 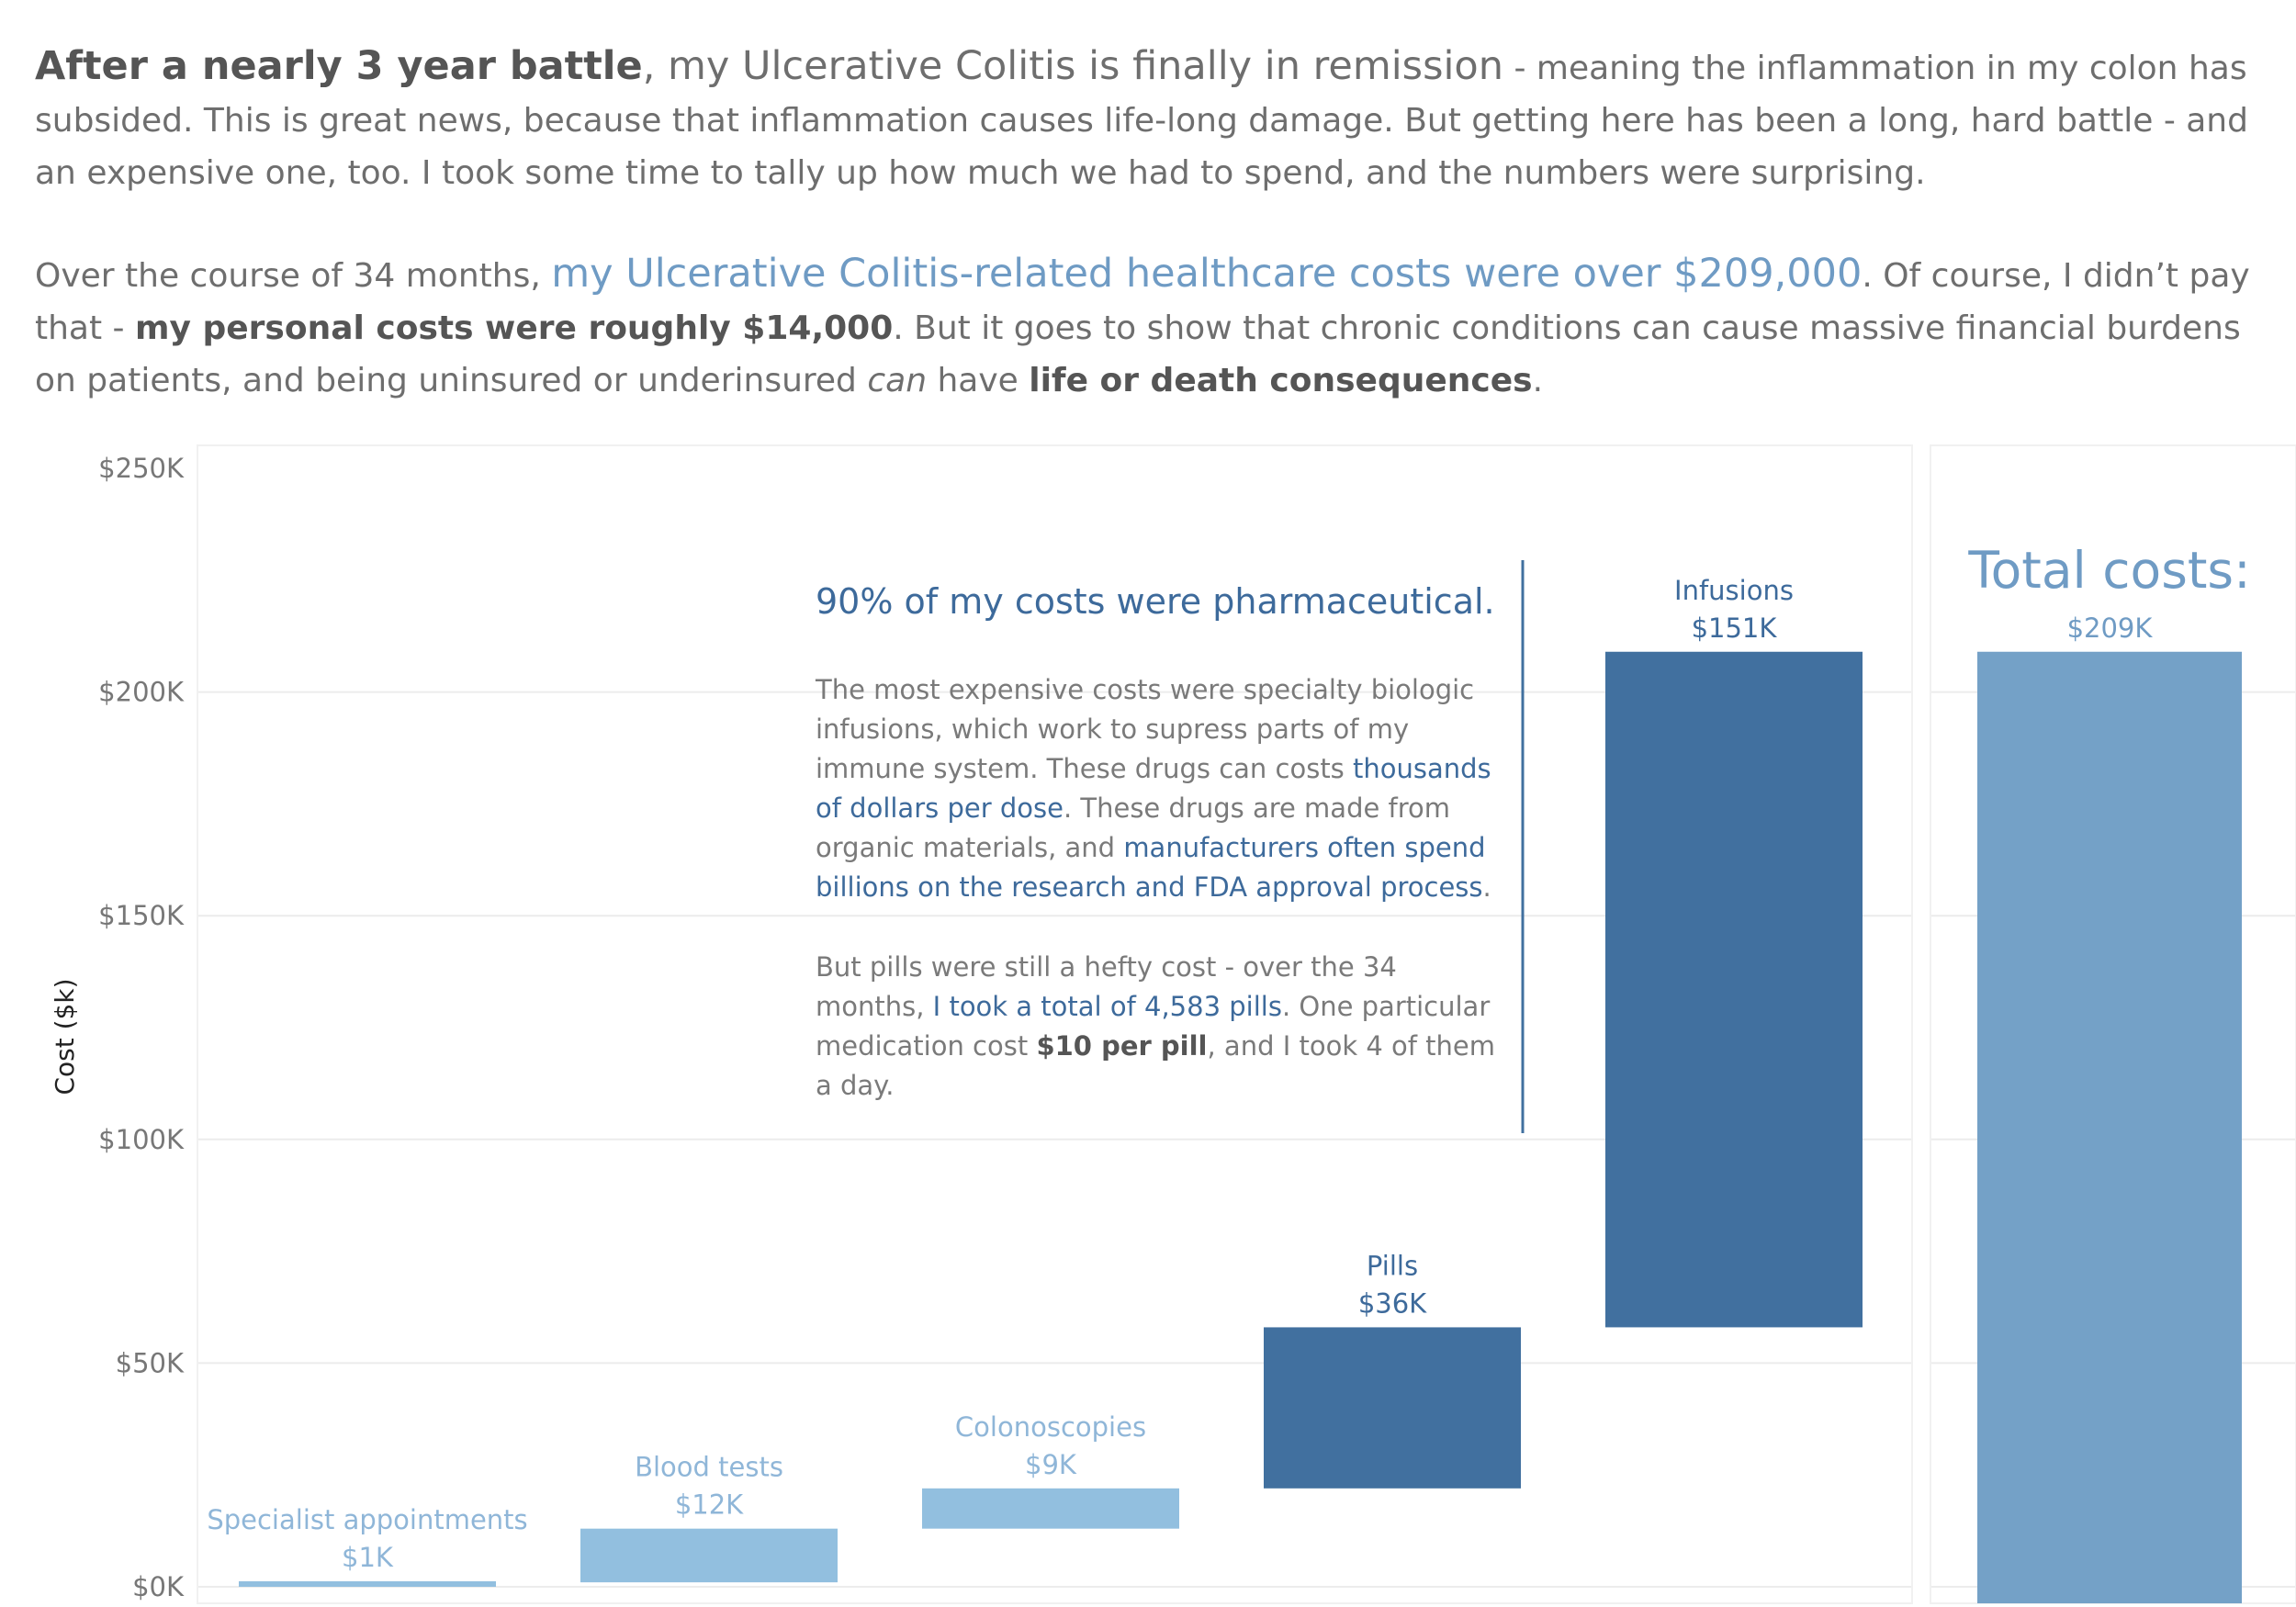 What do you see at coordinates (339, 66) in the screenshot?
I see `intro-bold-lead: After a nearly 3 year battle` at bounding box center [339, 66].